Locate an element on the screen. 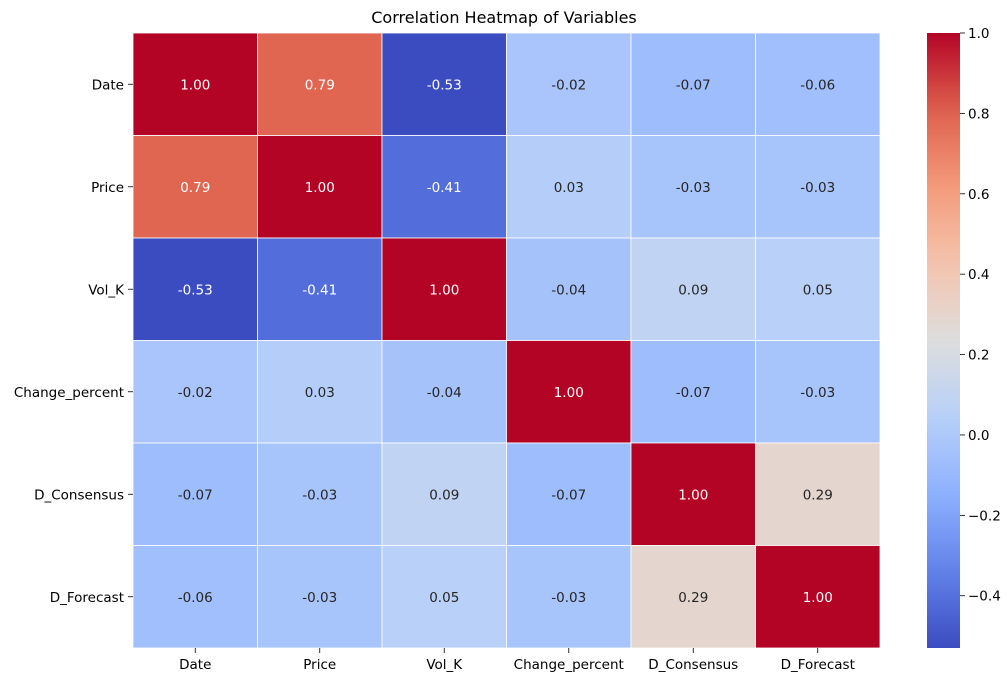 The width and height of the screenshot is (1007, 682). colorbar-tick-label: 0.8 is located at coordinates (978, 114).